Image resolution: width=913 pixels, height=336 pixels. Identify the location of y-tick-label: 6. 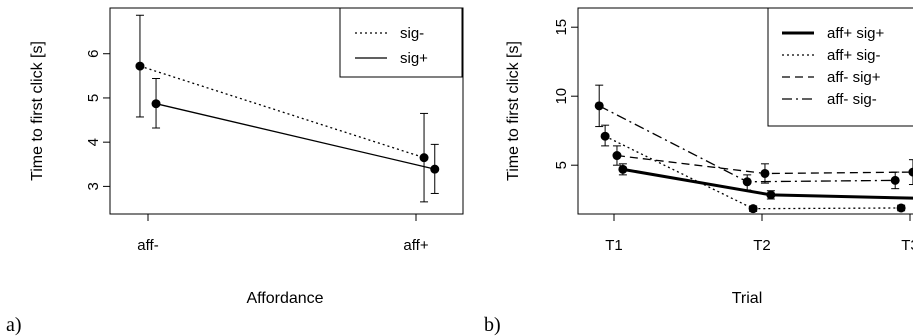
(93, 54).